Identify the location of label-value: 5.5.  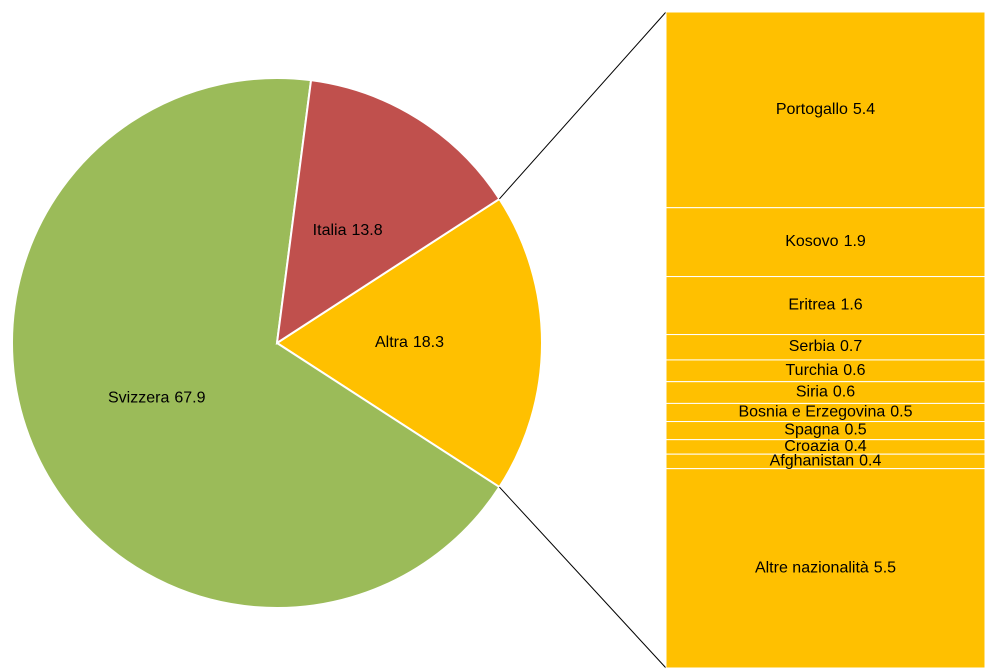
(885, 568).